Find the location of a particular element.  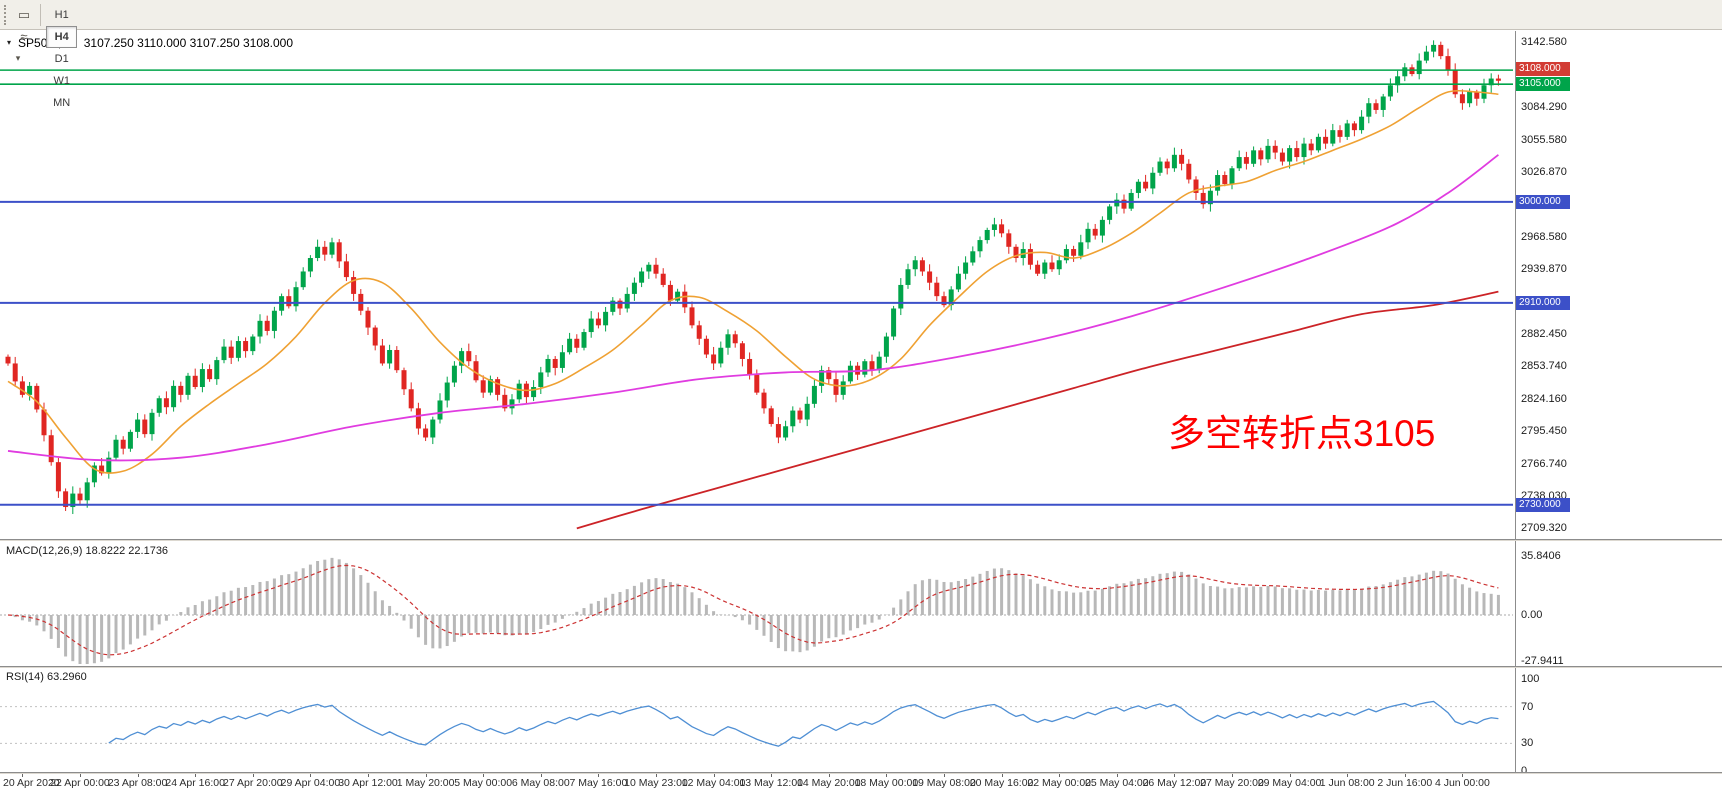

price-axis-label: 2709.320 is located at coordinates (1544, 527).